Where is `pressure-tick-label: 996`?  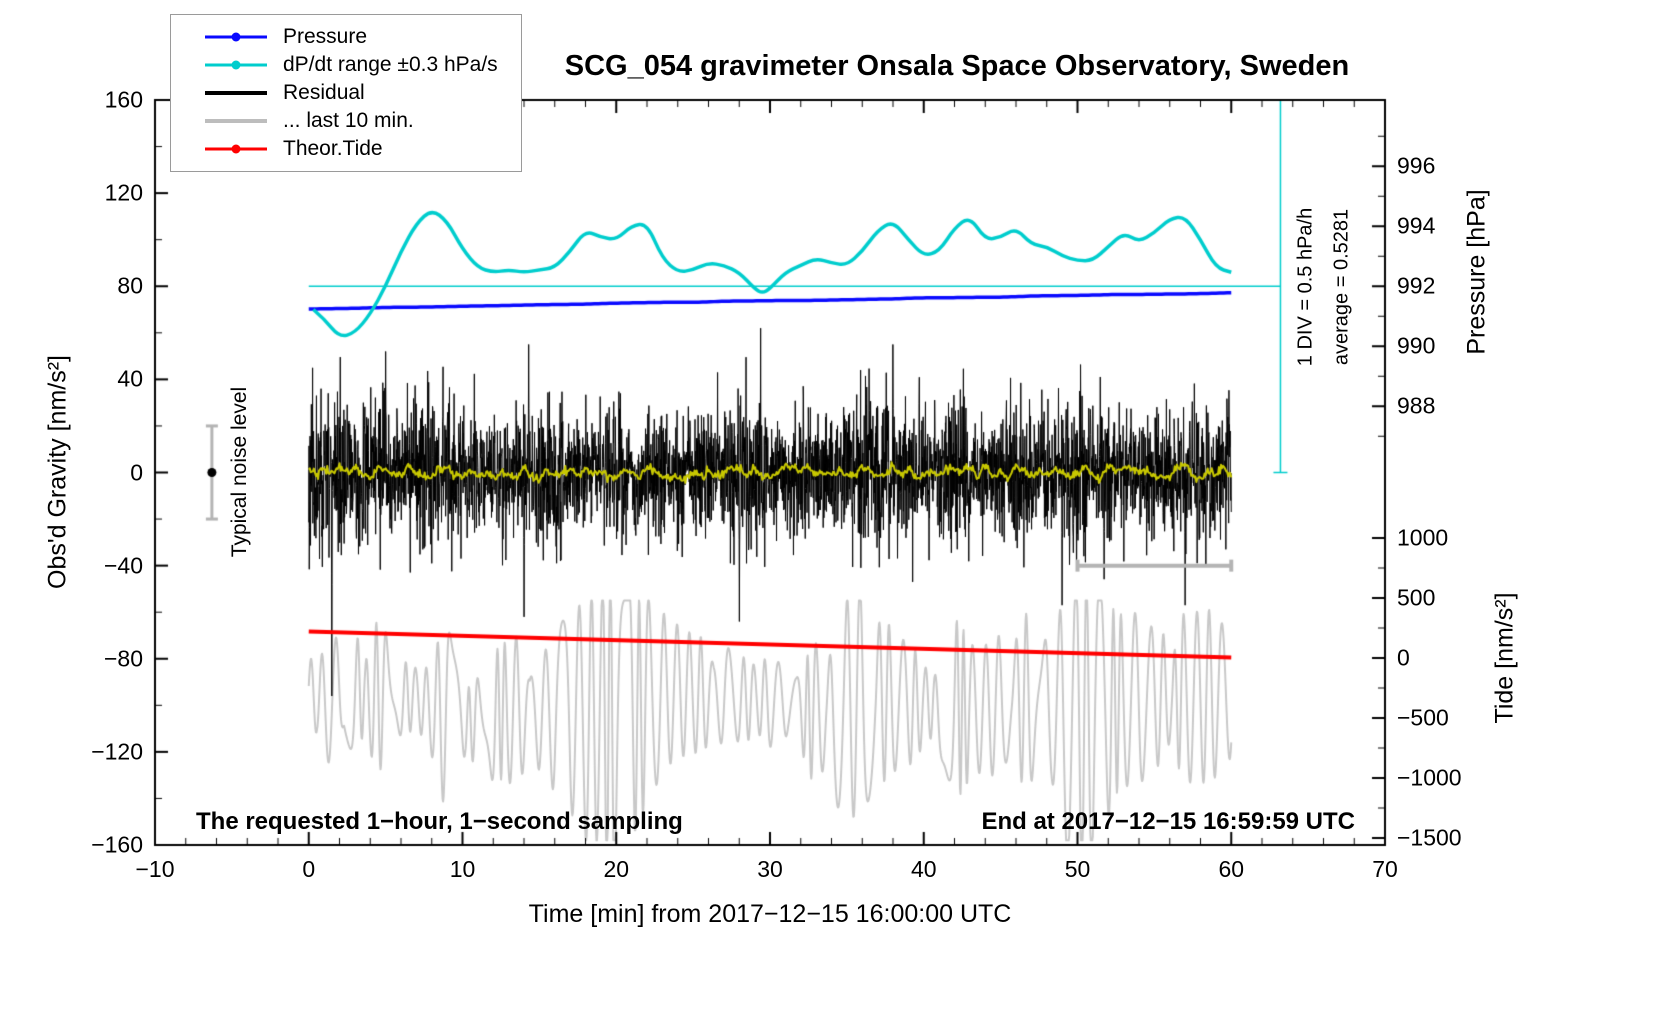
pressure-tick-label: 996 is located at coordinates (1416, 165).